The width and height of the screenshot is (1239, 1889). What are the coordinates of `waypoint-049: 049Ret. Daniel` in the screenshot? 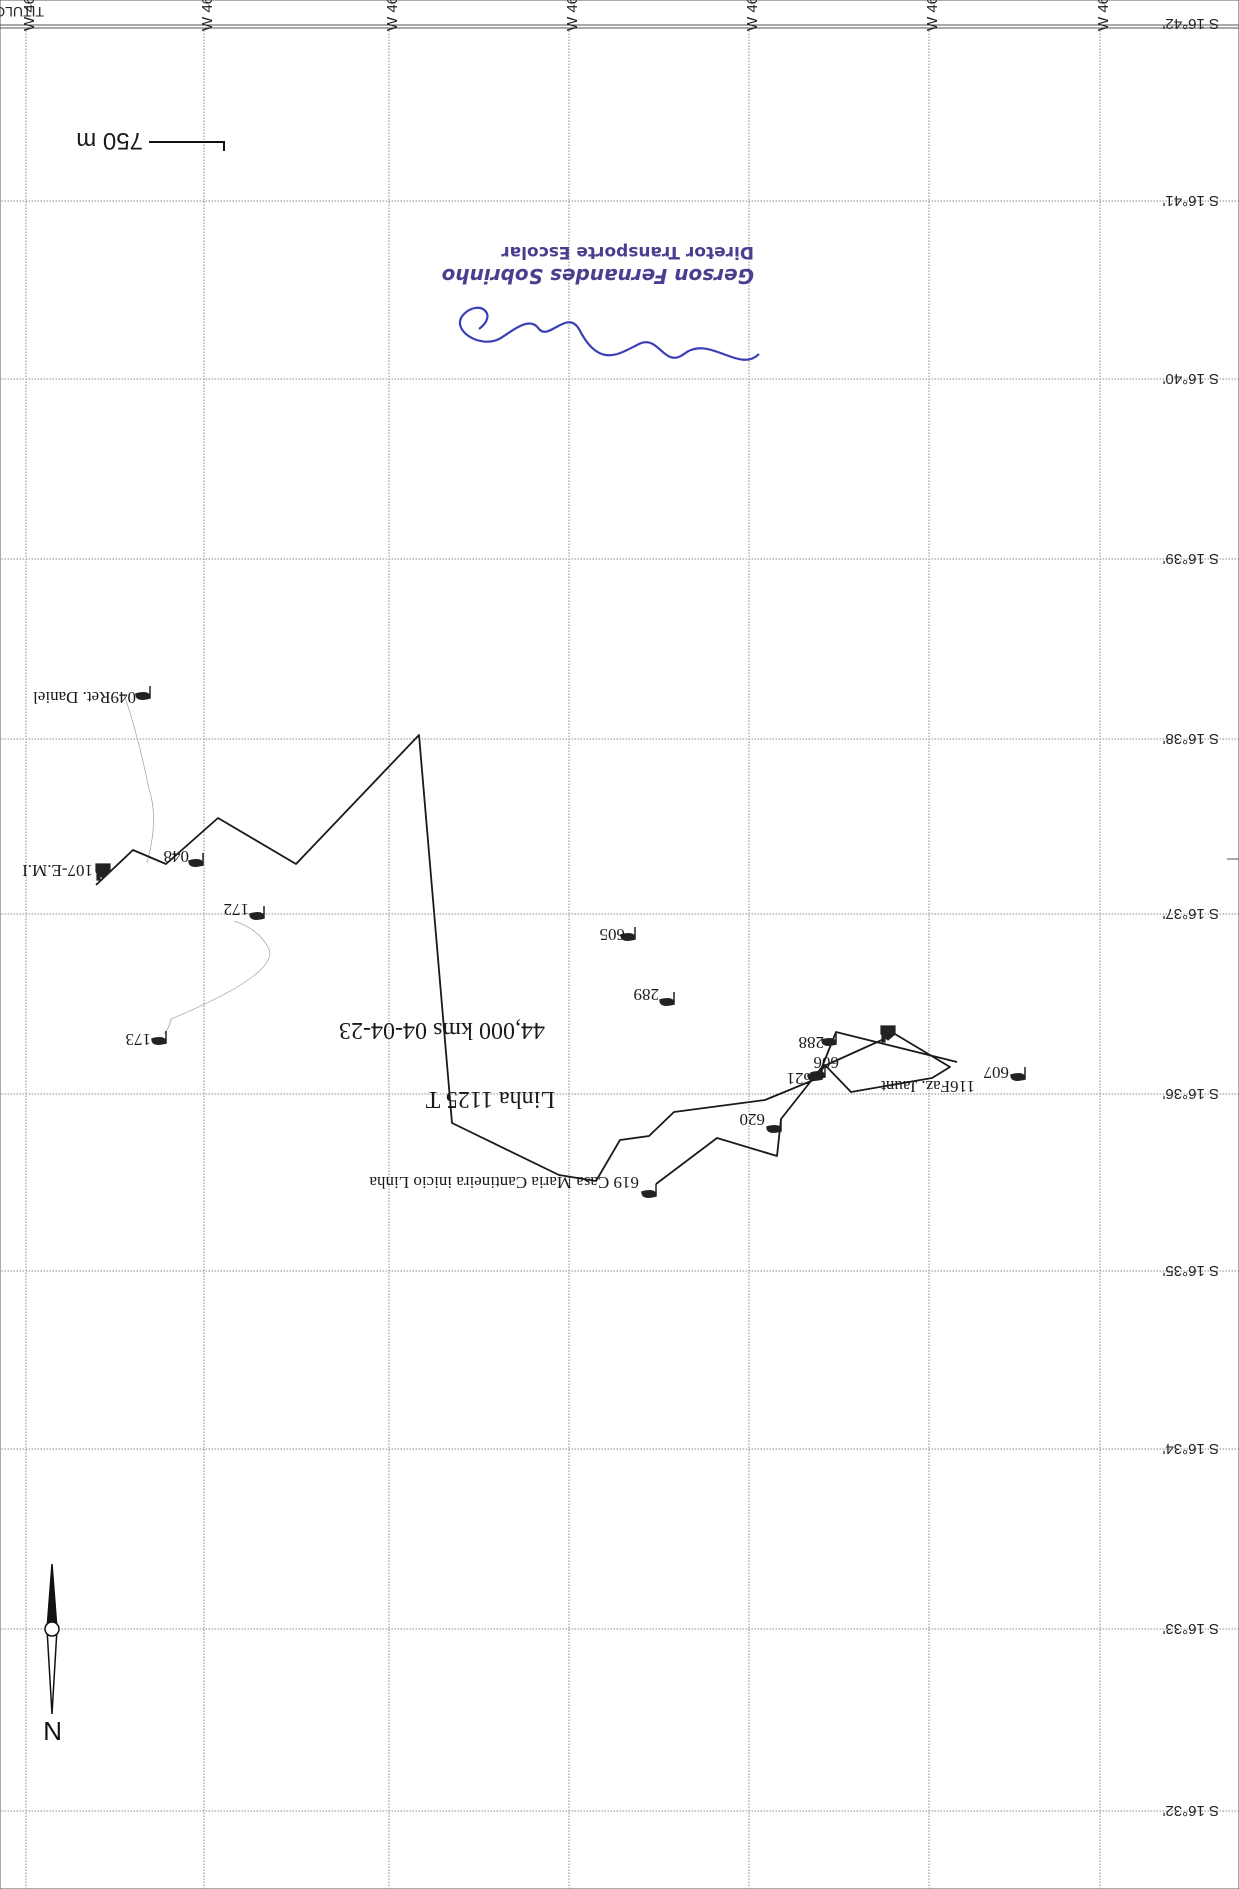 It's located at (92, 696).